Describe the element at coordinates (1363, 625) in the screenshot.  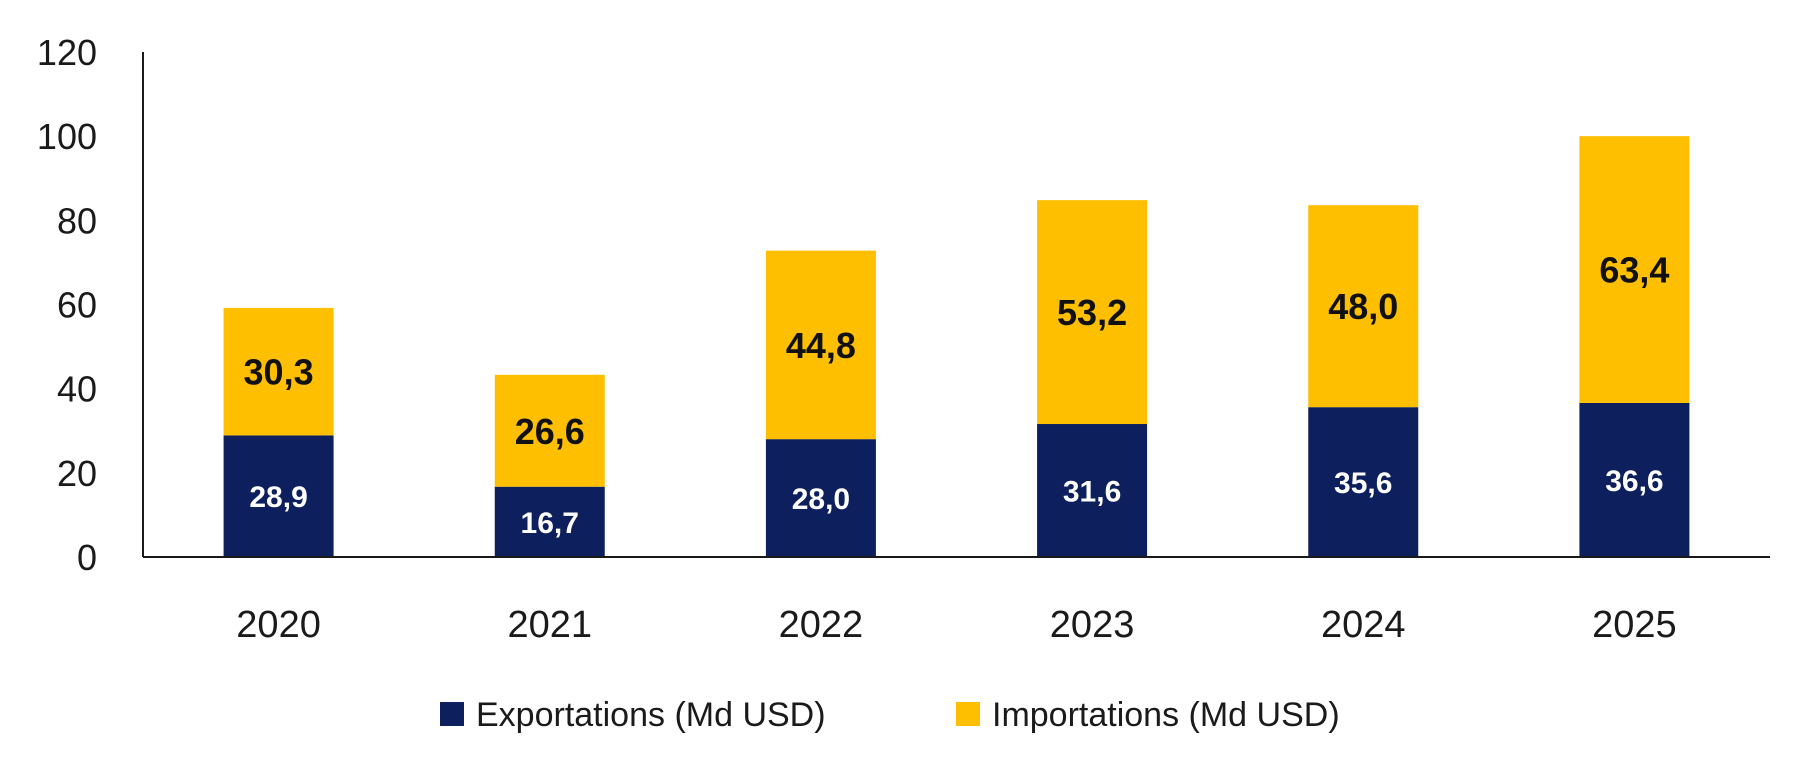
I see `x-tick-label: 2024` at that location.